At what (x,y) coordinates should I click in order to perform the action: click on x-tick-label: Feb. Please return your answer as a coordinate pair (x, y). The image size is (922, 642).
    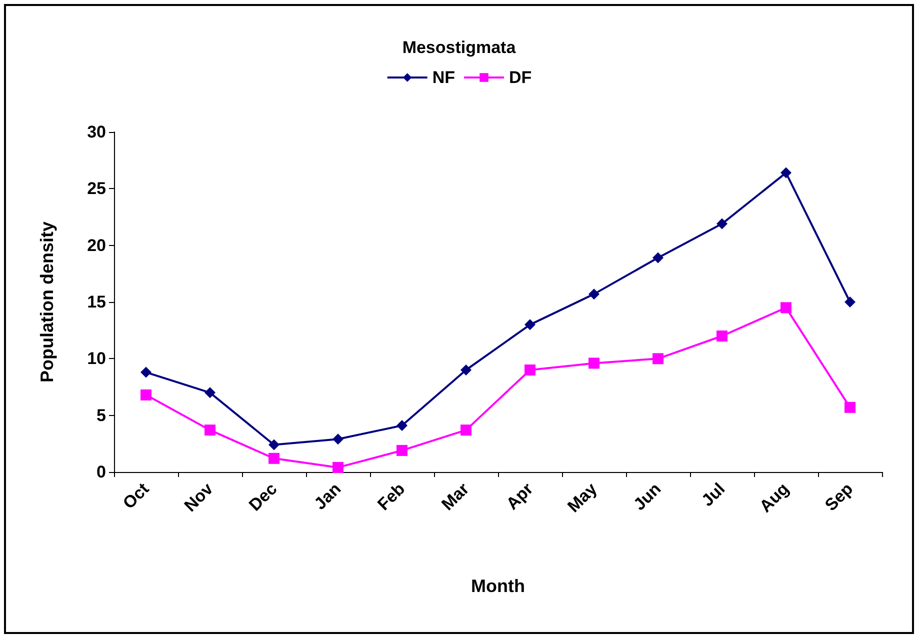
    Looking at the image, I should click on (391, 496).